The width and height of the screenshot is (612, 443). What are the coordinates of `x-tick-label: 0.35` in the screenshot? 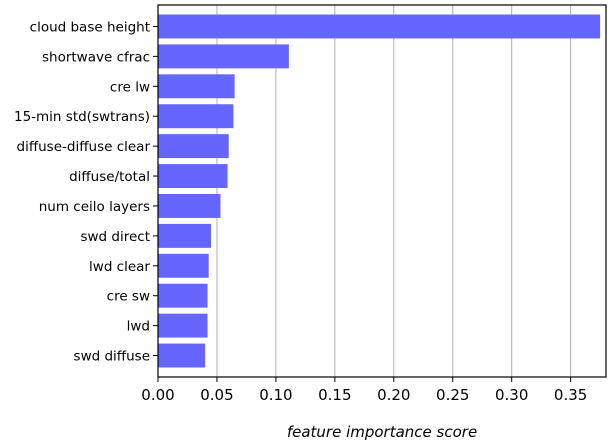 It's located at (570, 395).